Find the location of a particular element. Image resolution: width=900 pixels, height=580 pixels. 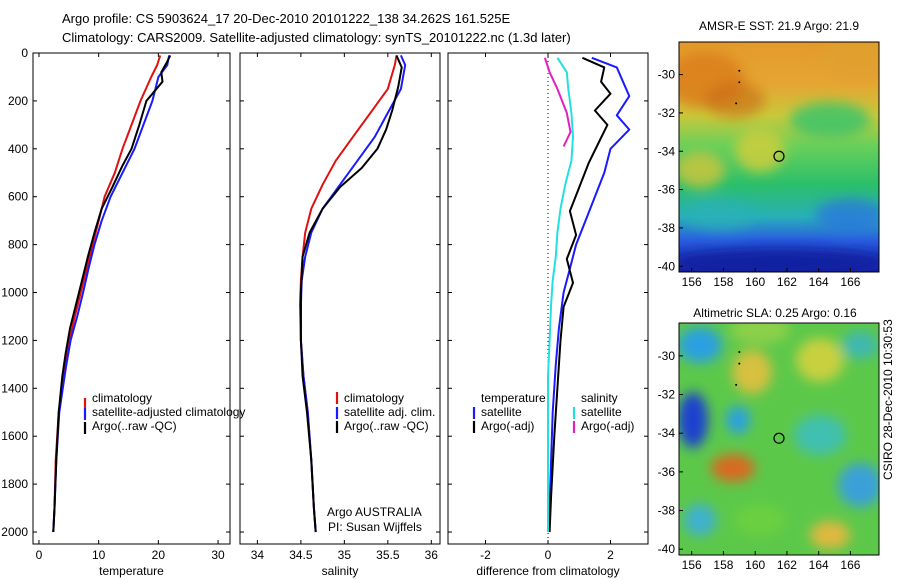

x-tick-label: 30 is located at coordinates (218, 555).